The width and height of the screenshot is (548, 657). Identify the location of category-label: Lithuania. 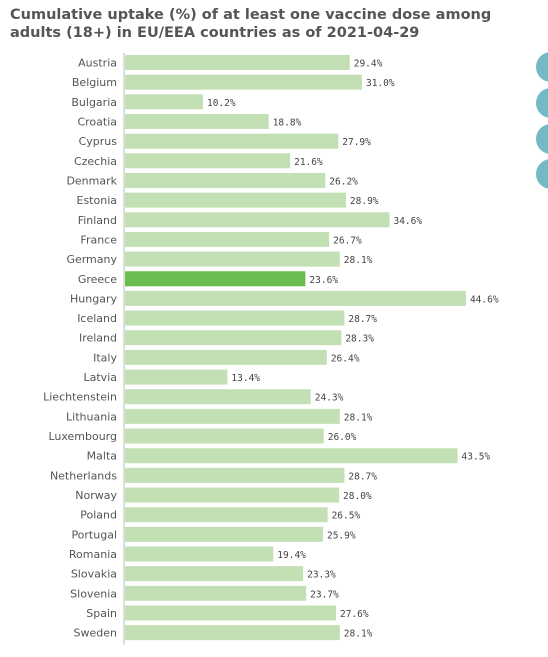
(91, 416).